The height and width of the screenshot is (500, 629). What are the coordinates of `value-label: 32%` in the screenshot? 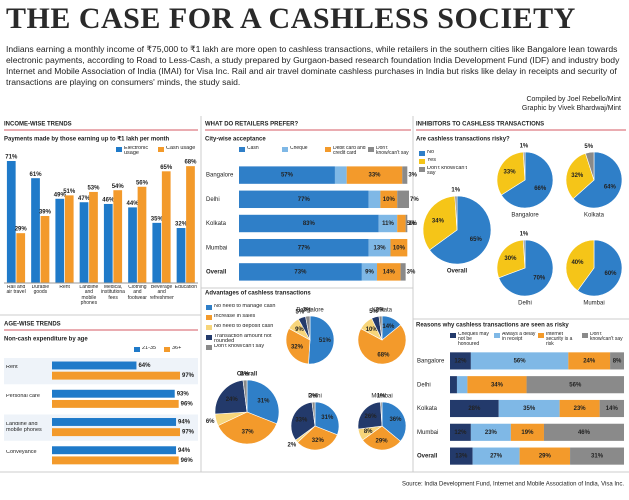 It's located at (577, 176).